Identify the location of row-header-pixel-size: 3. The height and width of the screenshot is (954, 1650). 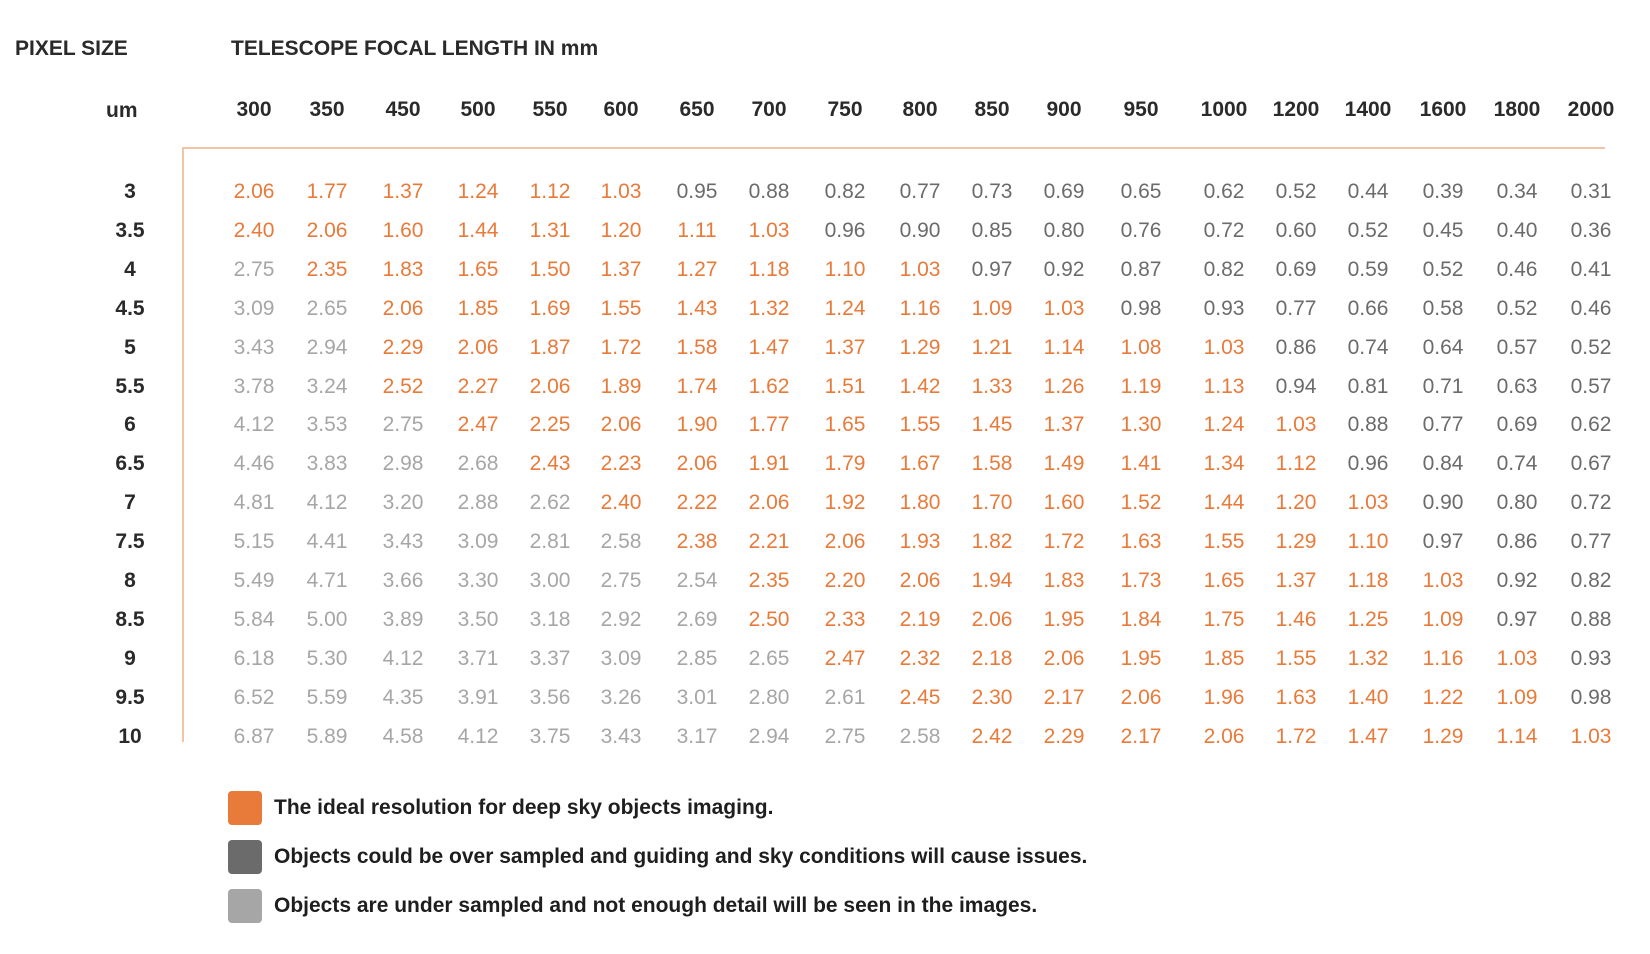
(130, 191).